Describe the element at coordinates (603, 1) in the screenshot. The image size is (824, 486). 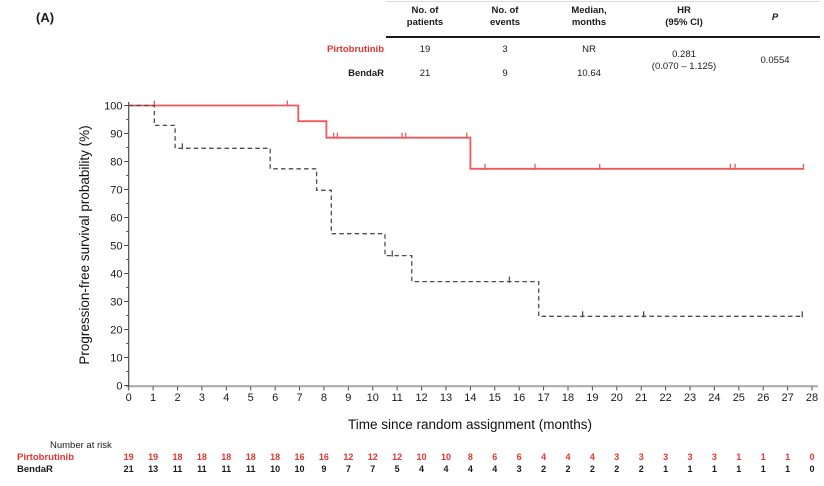
I see `summary-table-top-rule` at that location.